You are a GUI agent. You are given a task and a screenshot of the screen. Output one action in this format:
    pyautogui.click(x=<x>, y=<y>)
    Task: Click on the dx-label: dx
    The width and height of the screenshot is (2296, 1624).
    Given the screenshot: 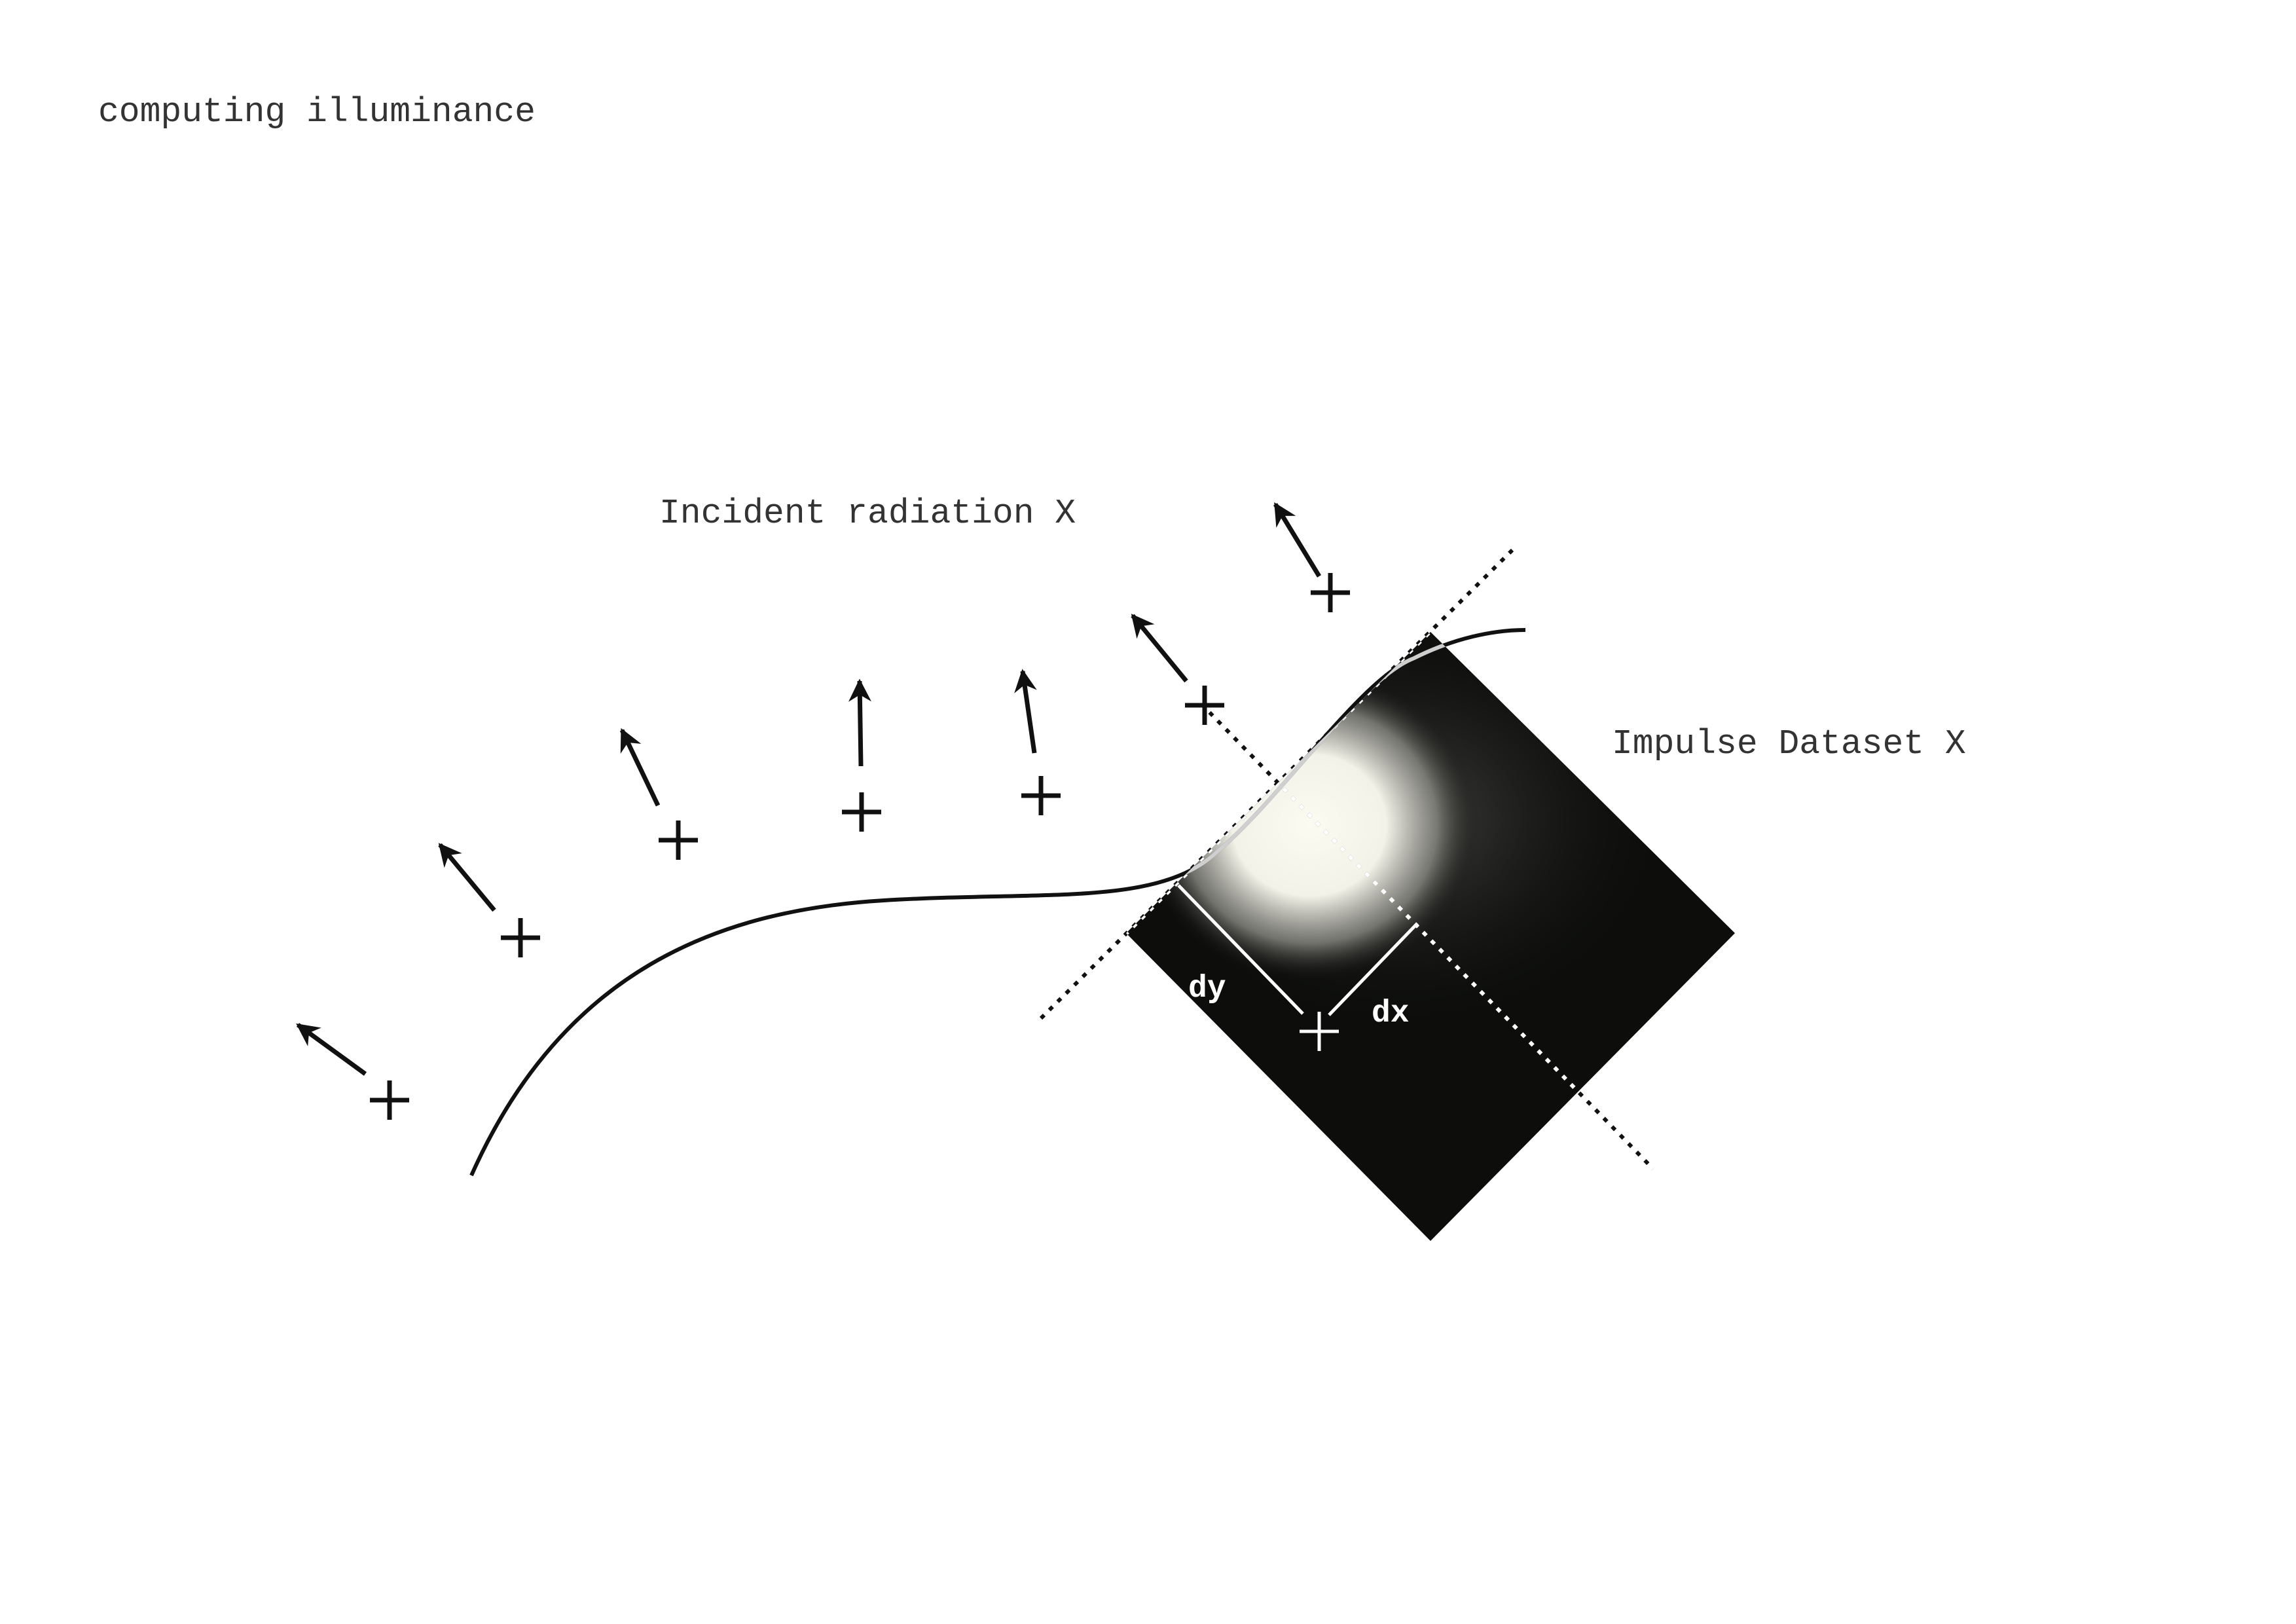 What is the action you would take?
    pyautogui.click(x=1391, y=1013)
    